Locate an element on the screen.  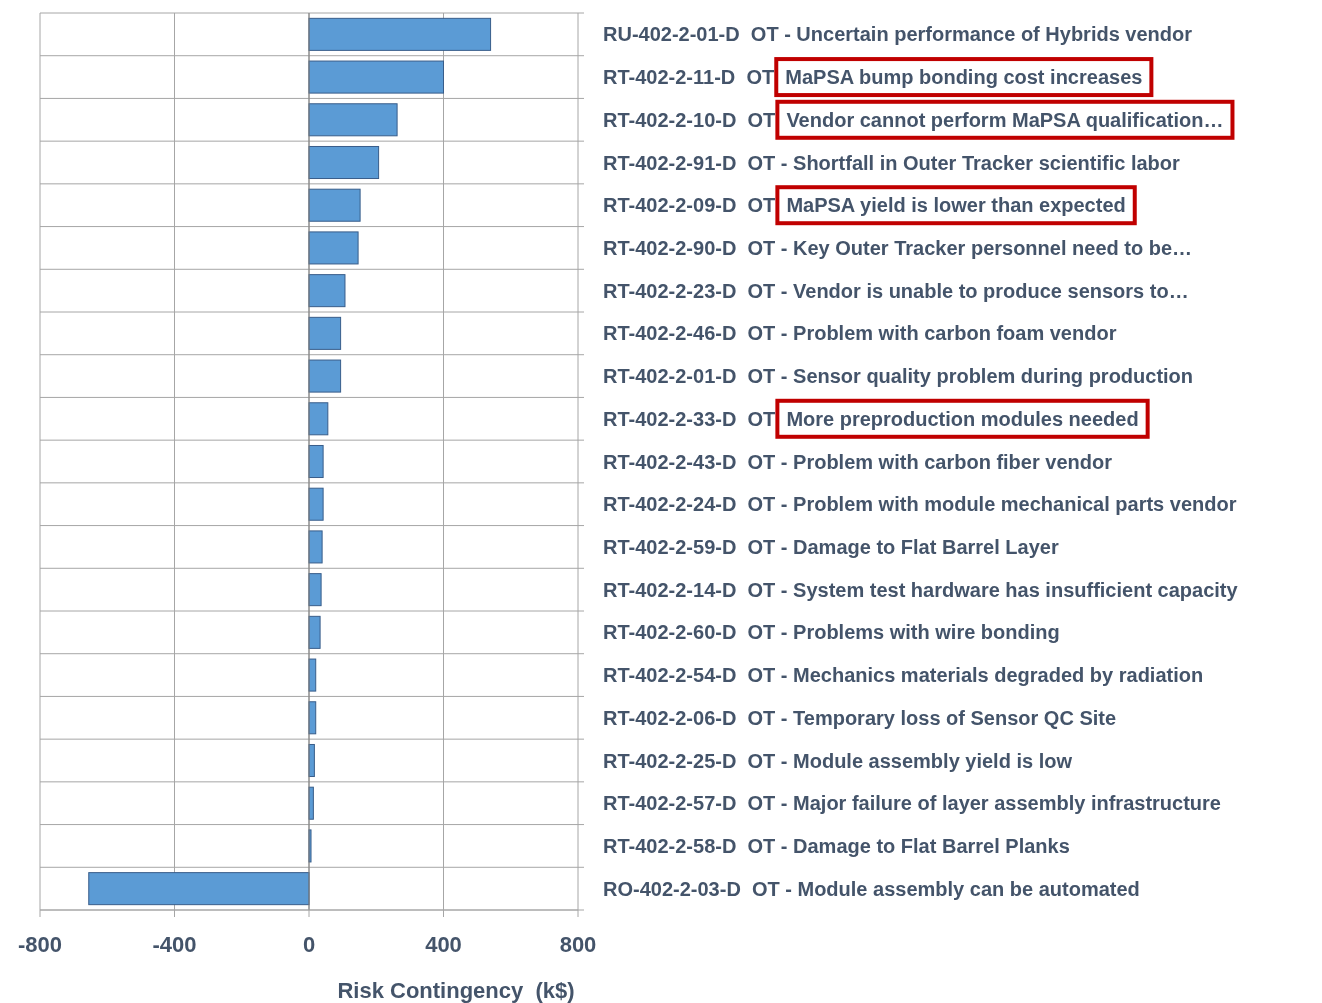
y-tick-label: RT-402-2-01-D OT - Sensor quality problem during production is located at coordinates (898, 376).